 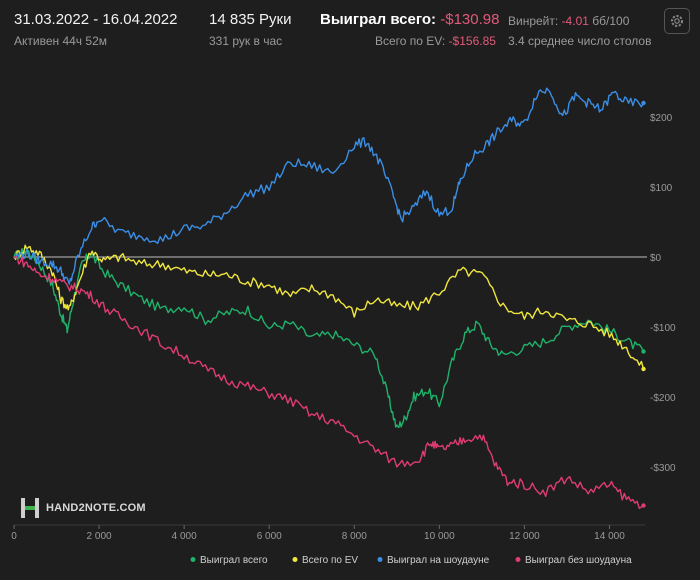 I want to click on legend-label: Выиграл без шоудауна, so click(x=578, y=560).